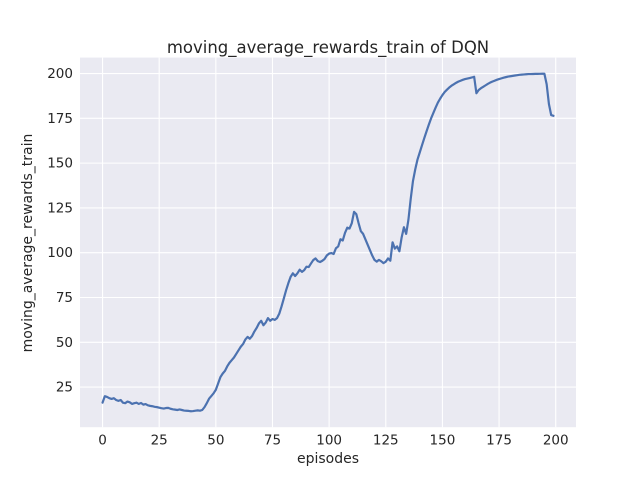 Image resolution: width=640 pixels, height=480 pixels. What do you see at coordinates (215, 441) in the screenshot?
I see `x-tick-label: 50` at bounding box center [215, 441].